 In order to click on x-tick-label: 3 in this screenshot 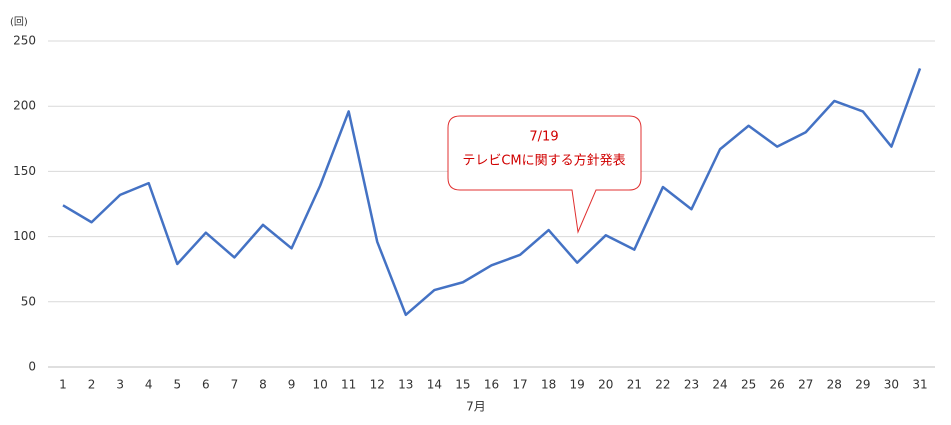, I will do `click(120, 385)`.